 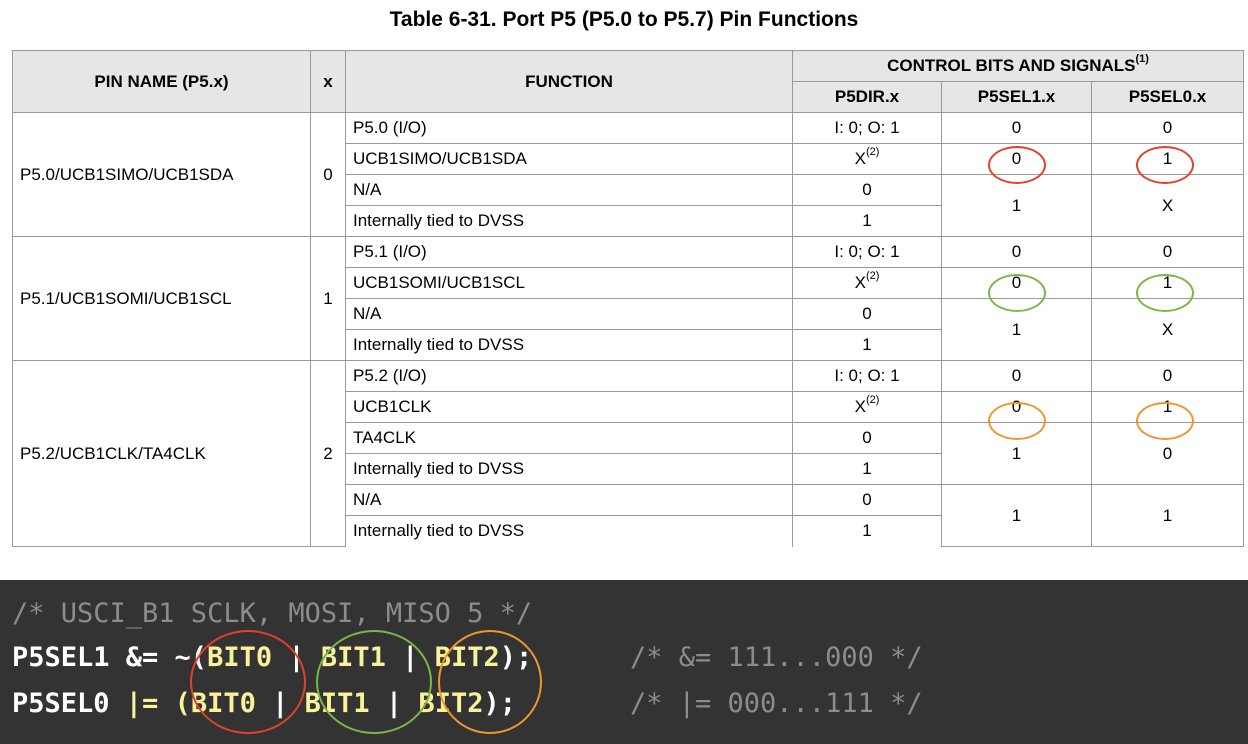 I want to click on code-register: P5SEL0, so click(x=69, y=703).